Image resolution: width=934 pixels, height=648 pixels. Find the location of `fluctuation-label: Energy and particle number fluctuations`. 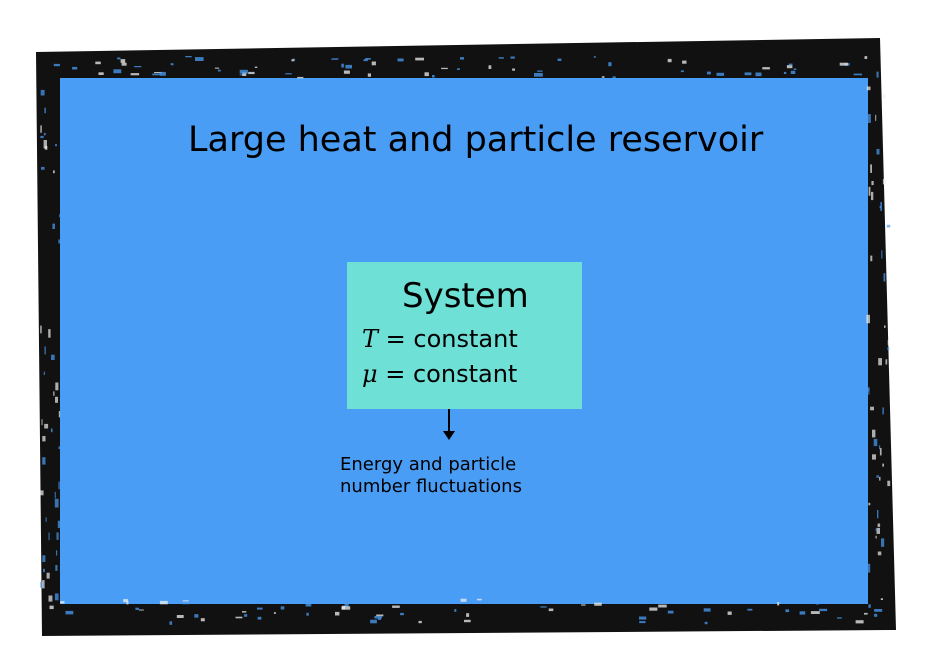

fluctuation-label: Energy and particle number fluctuations is located at coordinates (450, 476).